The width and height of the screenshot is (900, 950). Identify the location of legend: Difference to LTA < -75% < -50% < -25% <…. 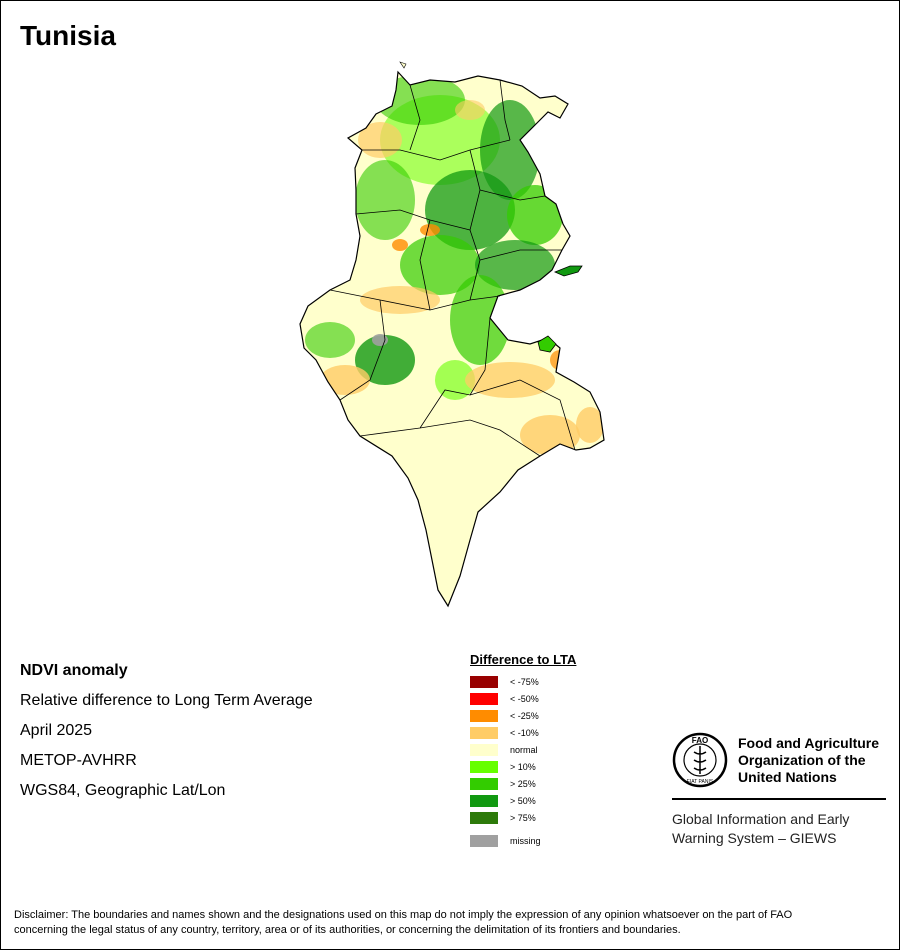
(523, 750).